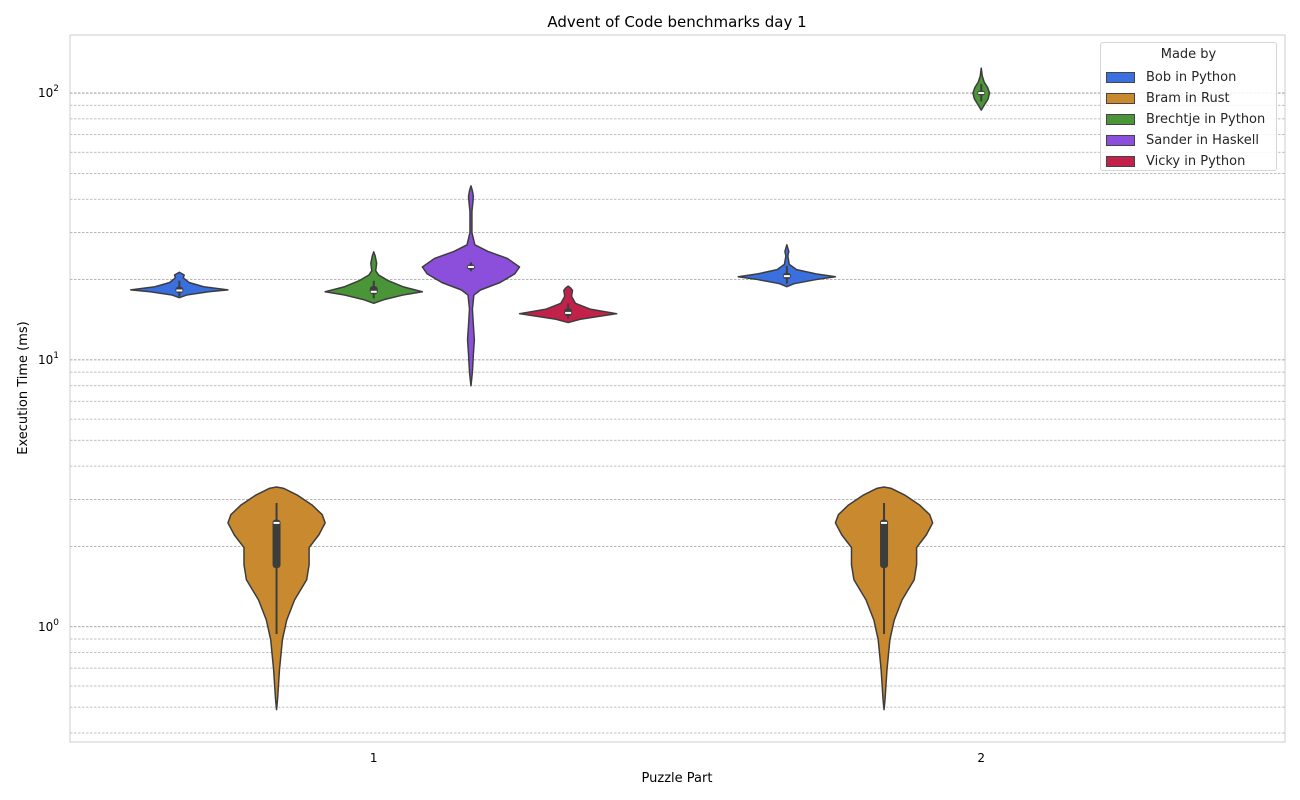 The image size is (1300, 800). What do you see at coordinates (677, 778) in the screenshot?
I see `x-axis-label: Puzzle Part` at bounding box center [677, 778].